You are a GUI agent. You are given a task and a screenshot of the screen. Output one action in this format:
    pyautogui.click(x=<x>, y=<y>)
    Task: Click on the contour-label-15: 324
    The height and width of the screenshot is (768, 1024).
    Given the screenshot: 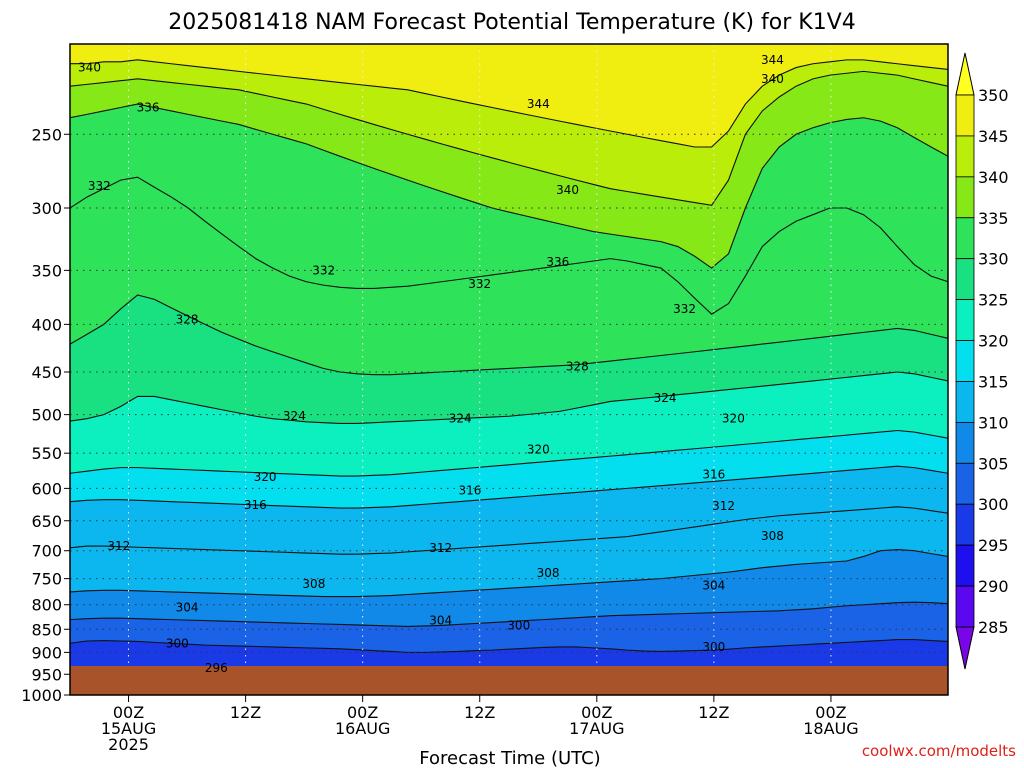 What is the action you would take?
    pyautogui.click(x=665, y=398)
    